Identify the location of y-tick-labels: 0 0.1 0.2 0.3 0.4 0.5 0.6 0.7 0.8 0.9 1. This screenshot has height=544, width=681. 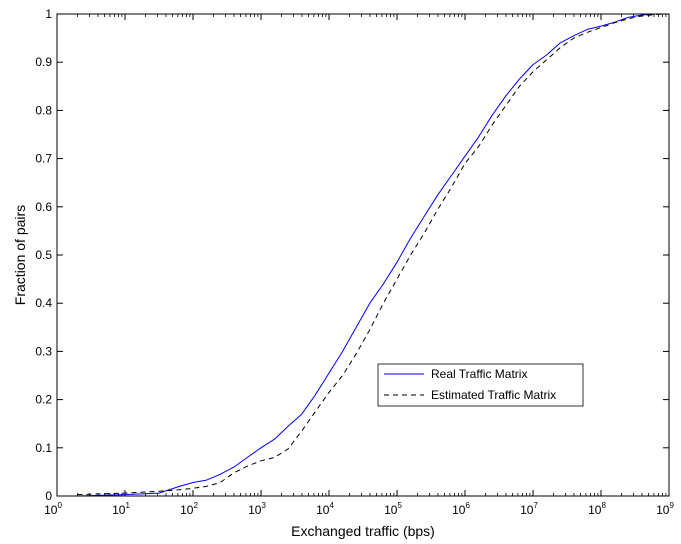
(43, 255).